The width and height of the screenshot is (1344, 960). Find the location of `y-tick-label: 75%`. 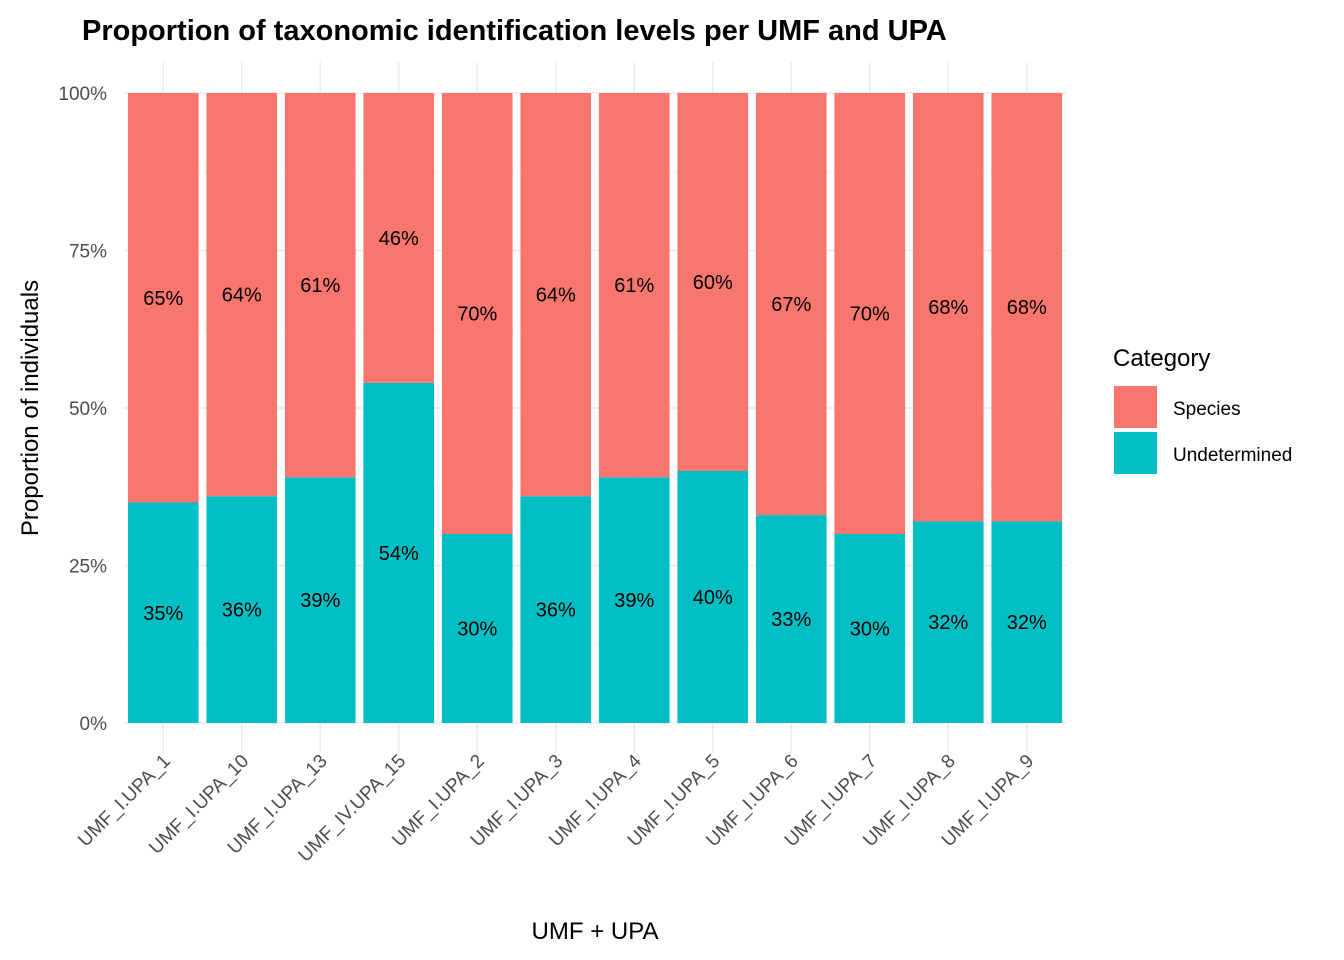

y-tick-label: 75% is located at coordinates (88, 252).